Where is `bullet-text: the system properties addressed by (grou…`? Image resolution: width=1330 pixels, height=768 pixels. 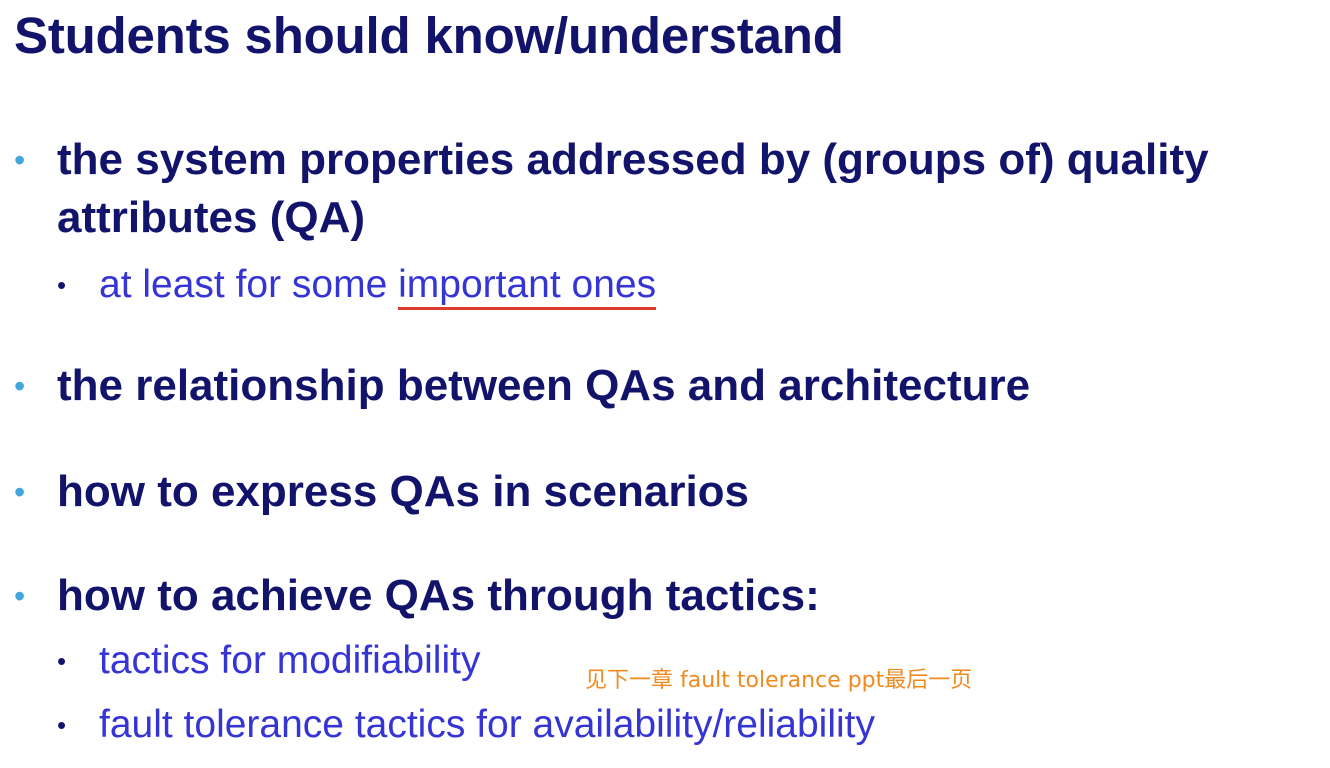 bullet-text: the system properties addressed by (grou… is located at coordinates (633, 159).